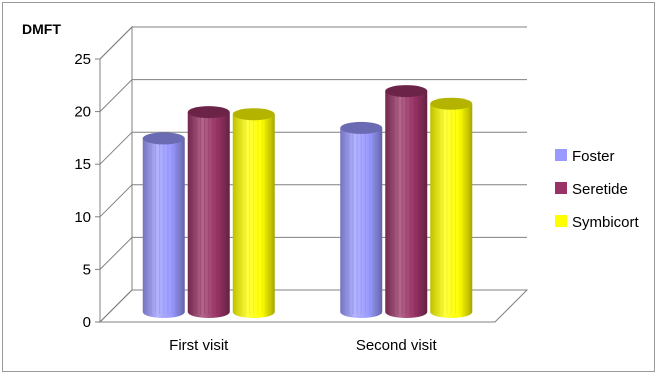 This screenshot has width=659, height=376. Describe the element at coordinates (593, 156) in the screenshot. I see `legend-label-foster: Foster` at that location.